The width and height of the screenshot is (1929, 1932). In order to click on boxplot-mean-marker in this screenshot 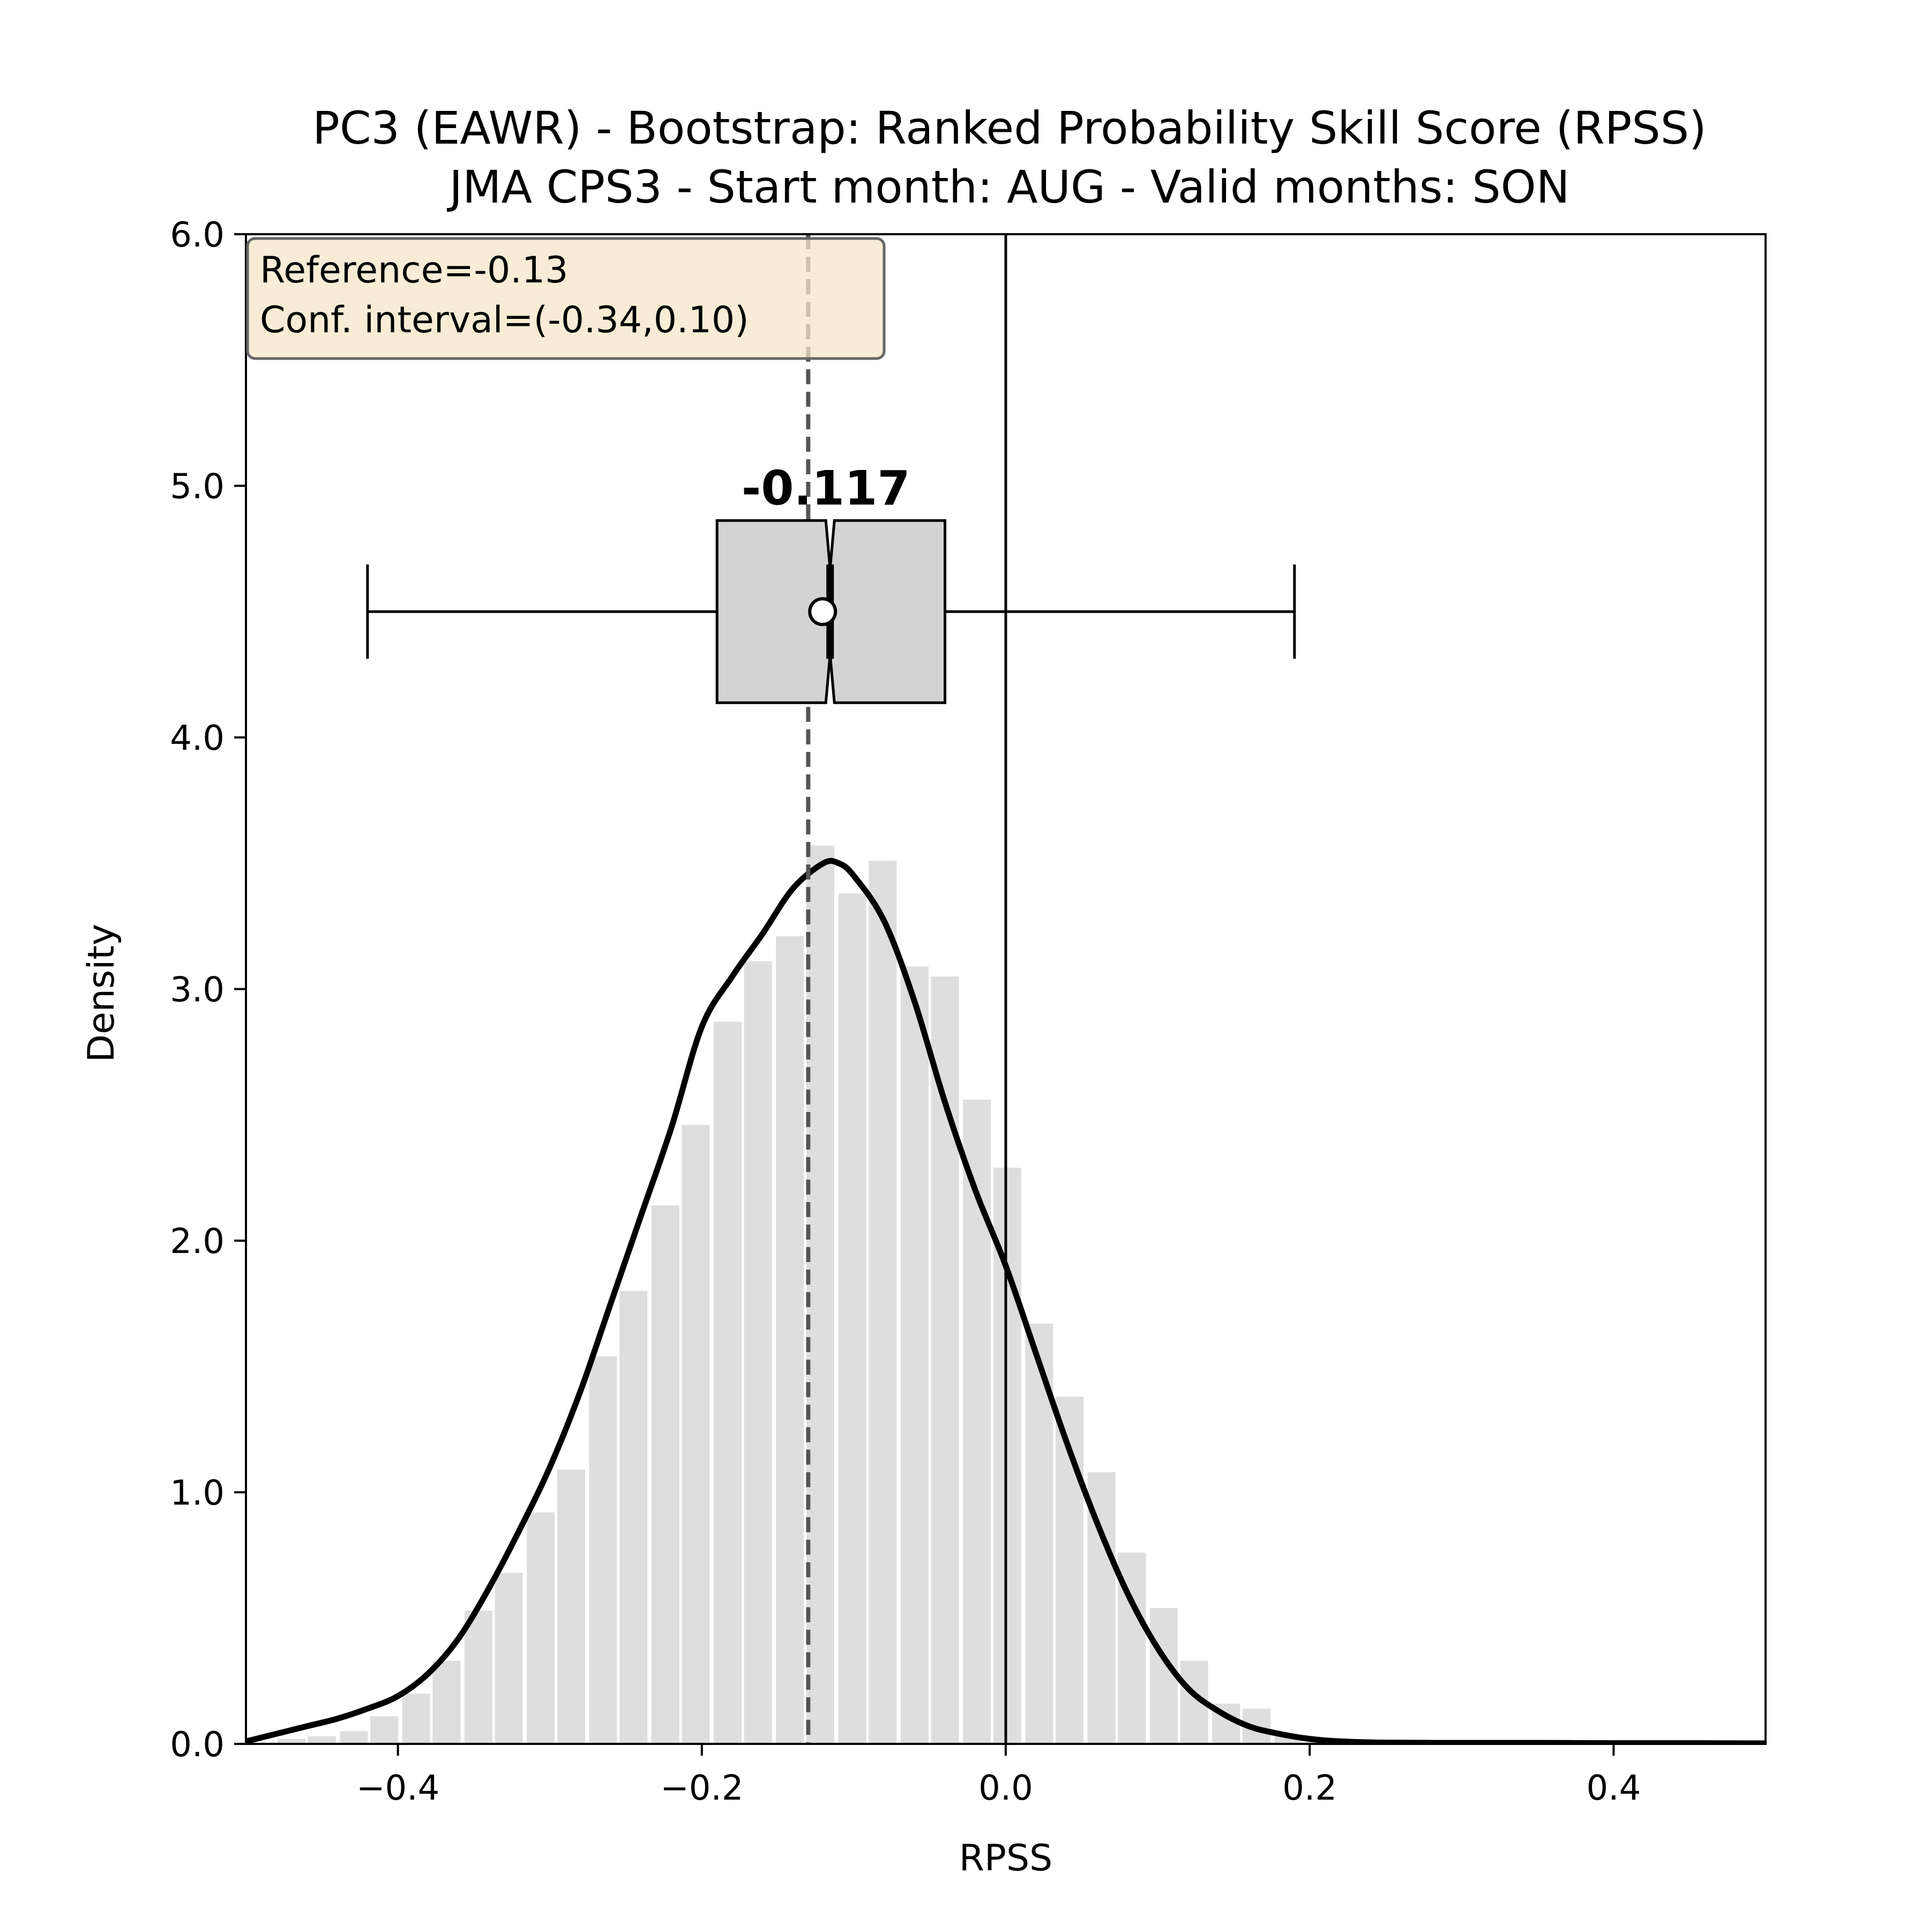, I will do `click(823, 611)`.